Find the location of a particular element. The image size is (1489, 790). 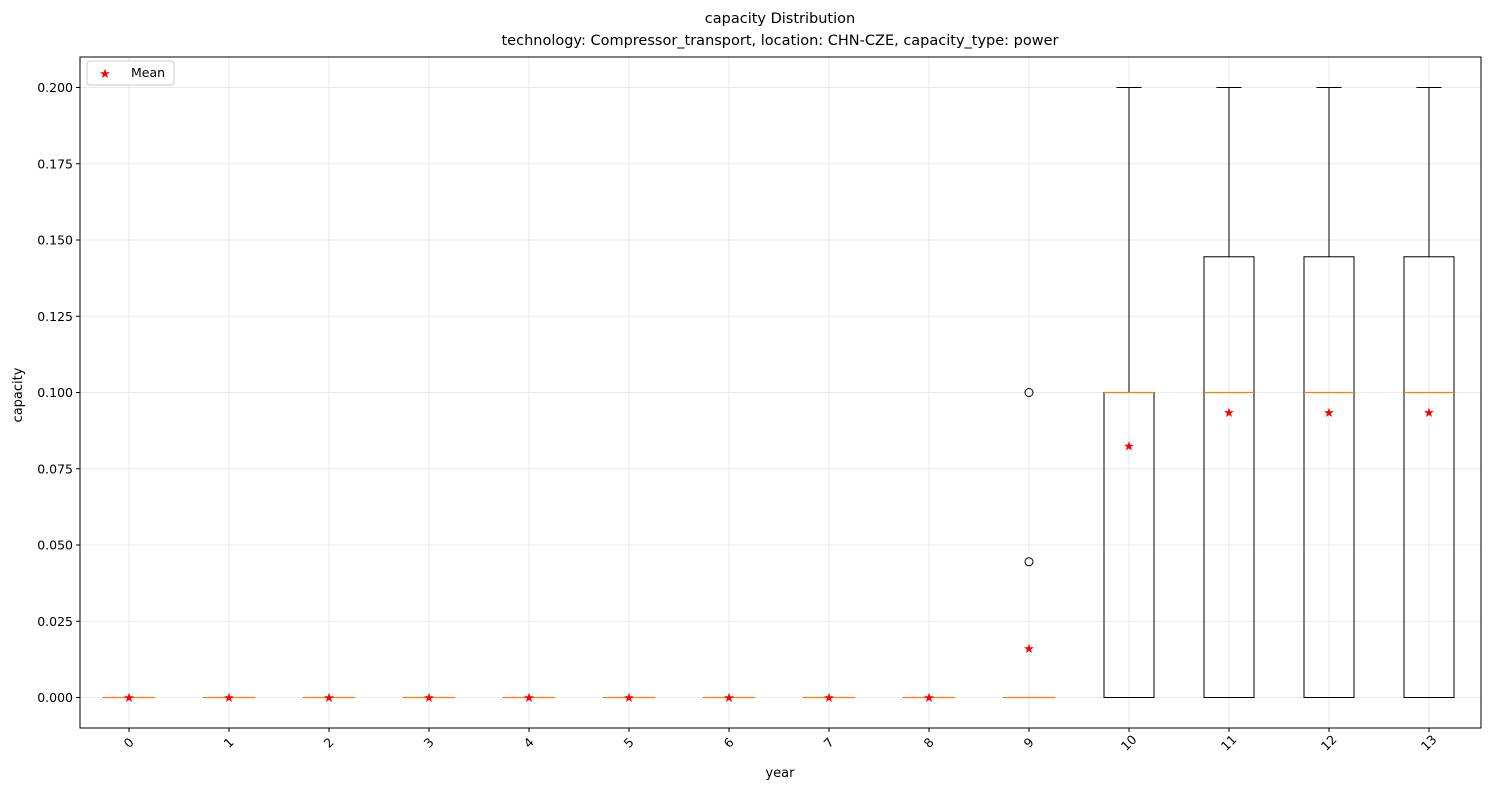

x-tick-label: 8 is located at coordinates (929, 742).